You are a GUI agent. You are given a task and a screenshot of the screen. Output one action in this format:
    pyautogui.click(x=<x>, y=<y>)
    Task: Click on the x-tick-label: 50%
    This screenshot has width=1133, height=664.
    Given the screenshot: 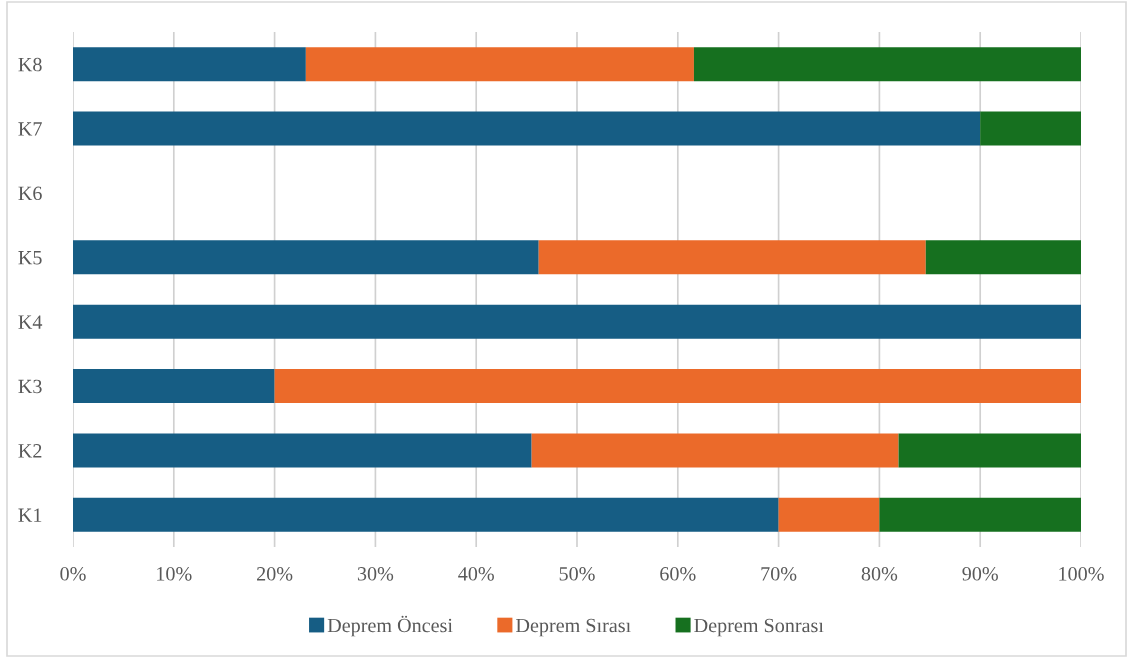 What is the action you would take?
    pyautogui.click(x=577, y=574)
    